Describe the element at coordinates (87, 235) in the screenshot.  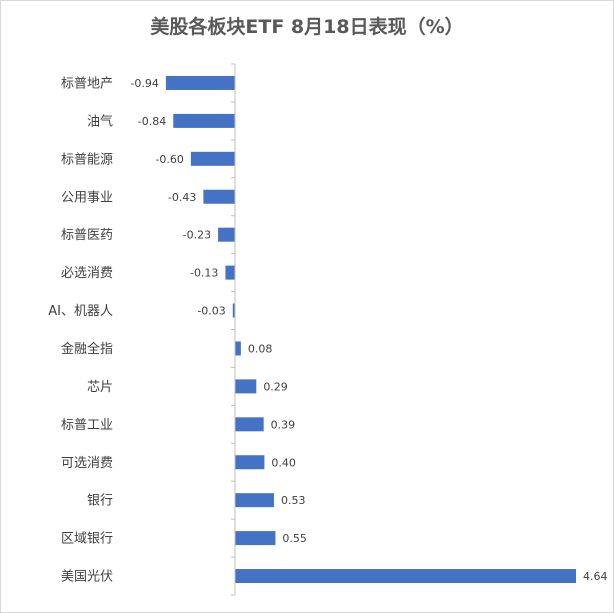
I see `category-label-4: 标普医药` at that location.